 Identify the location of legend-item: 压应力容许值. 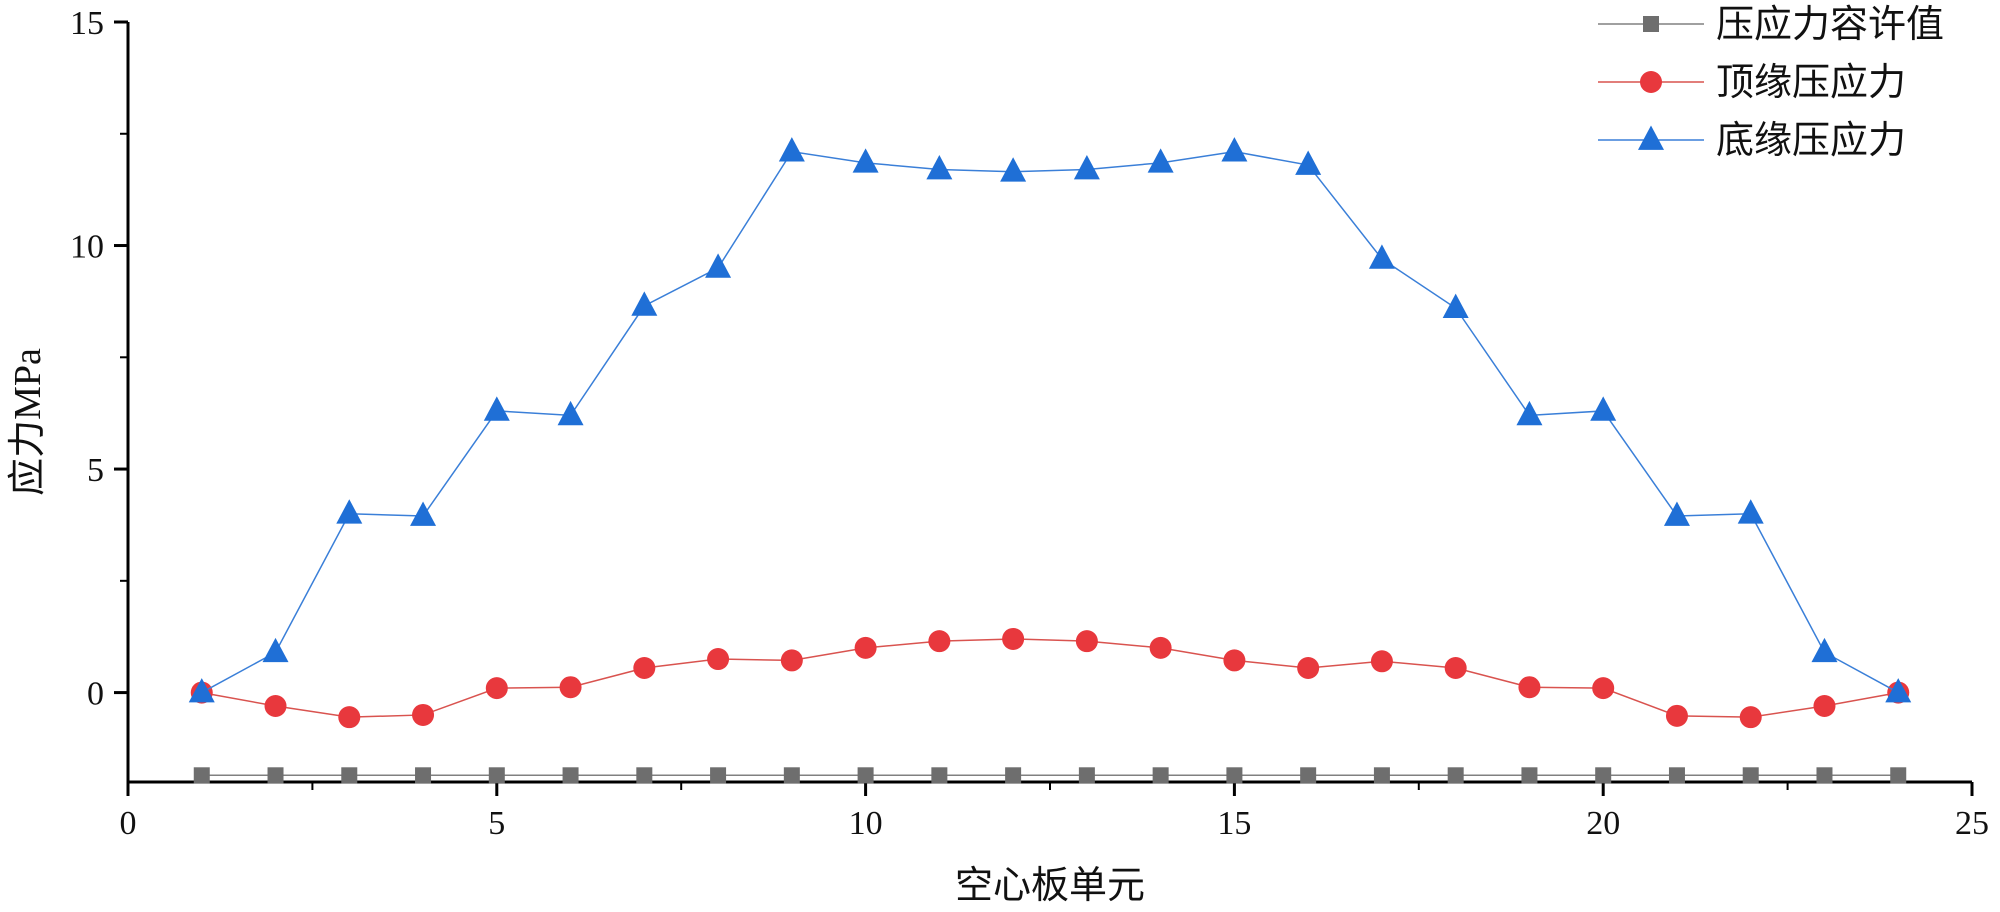
(1771, 25).